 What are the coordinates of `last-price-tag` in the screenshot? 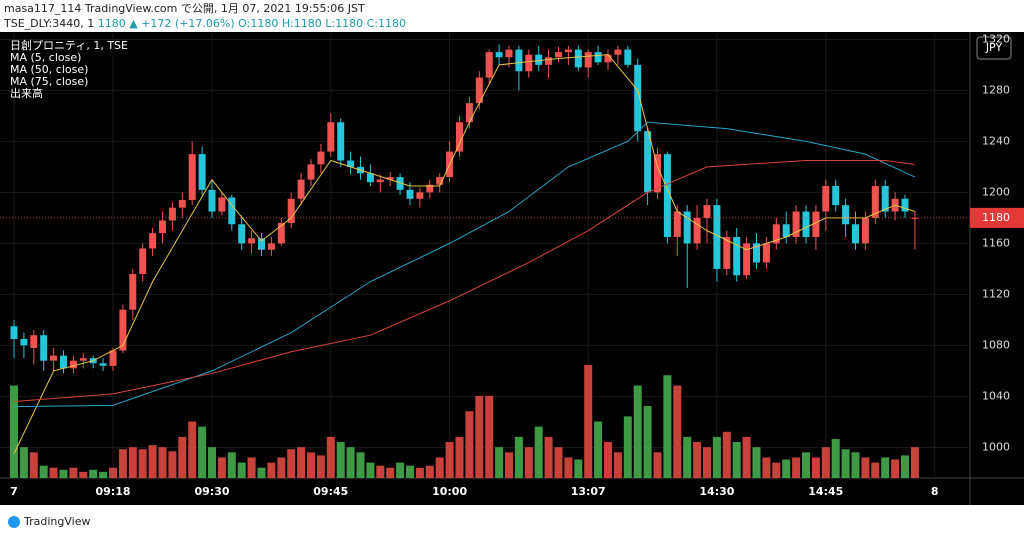 It's located at (997, 217).